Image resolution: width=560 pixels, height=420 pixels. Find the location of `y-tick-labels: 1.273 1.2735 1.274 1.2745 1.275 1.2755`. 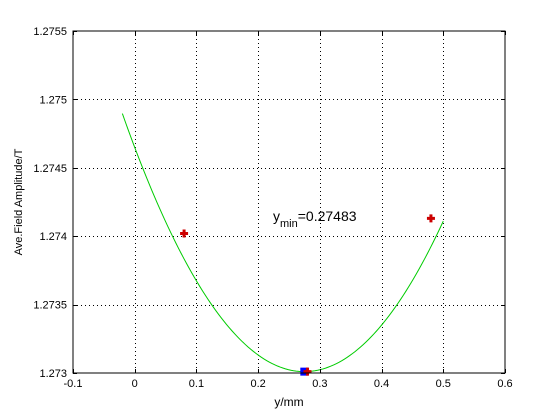

y-tick-labels: 1.273 1.2735 1.274 1.2745 1.275 1.2755 is located at coordinates (50, 203).